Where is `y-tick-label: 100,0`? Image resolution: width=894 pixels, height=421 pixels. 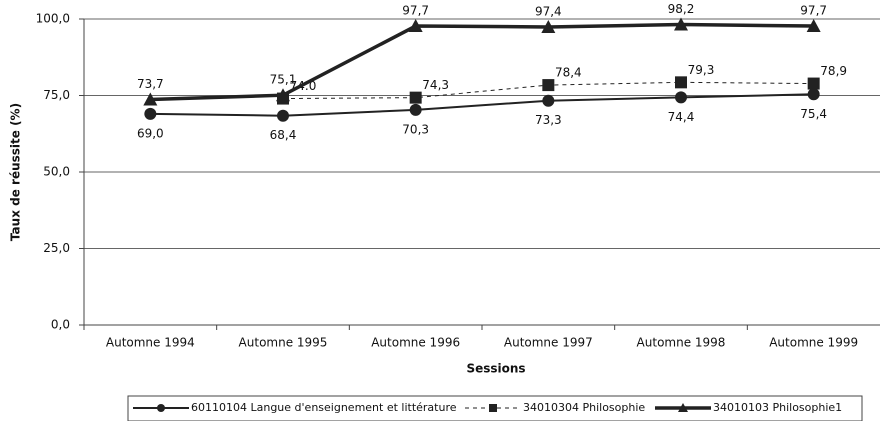
y-tick-label: 100,0 is located at coordinates (53, 19).